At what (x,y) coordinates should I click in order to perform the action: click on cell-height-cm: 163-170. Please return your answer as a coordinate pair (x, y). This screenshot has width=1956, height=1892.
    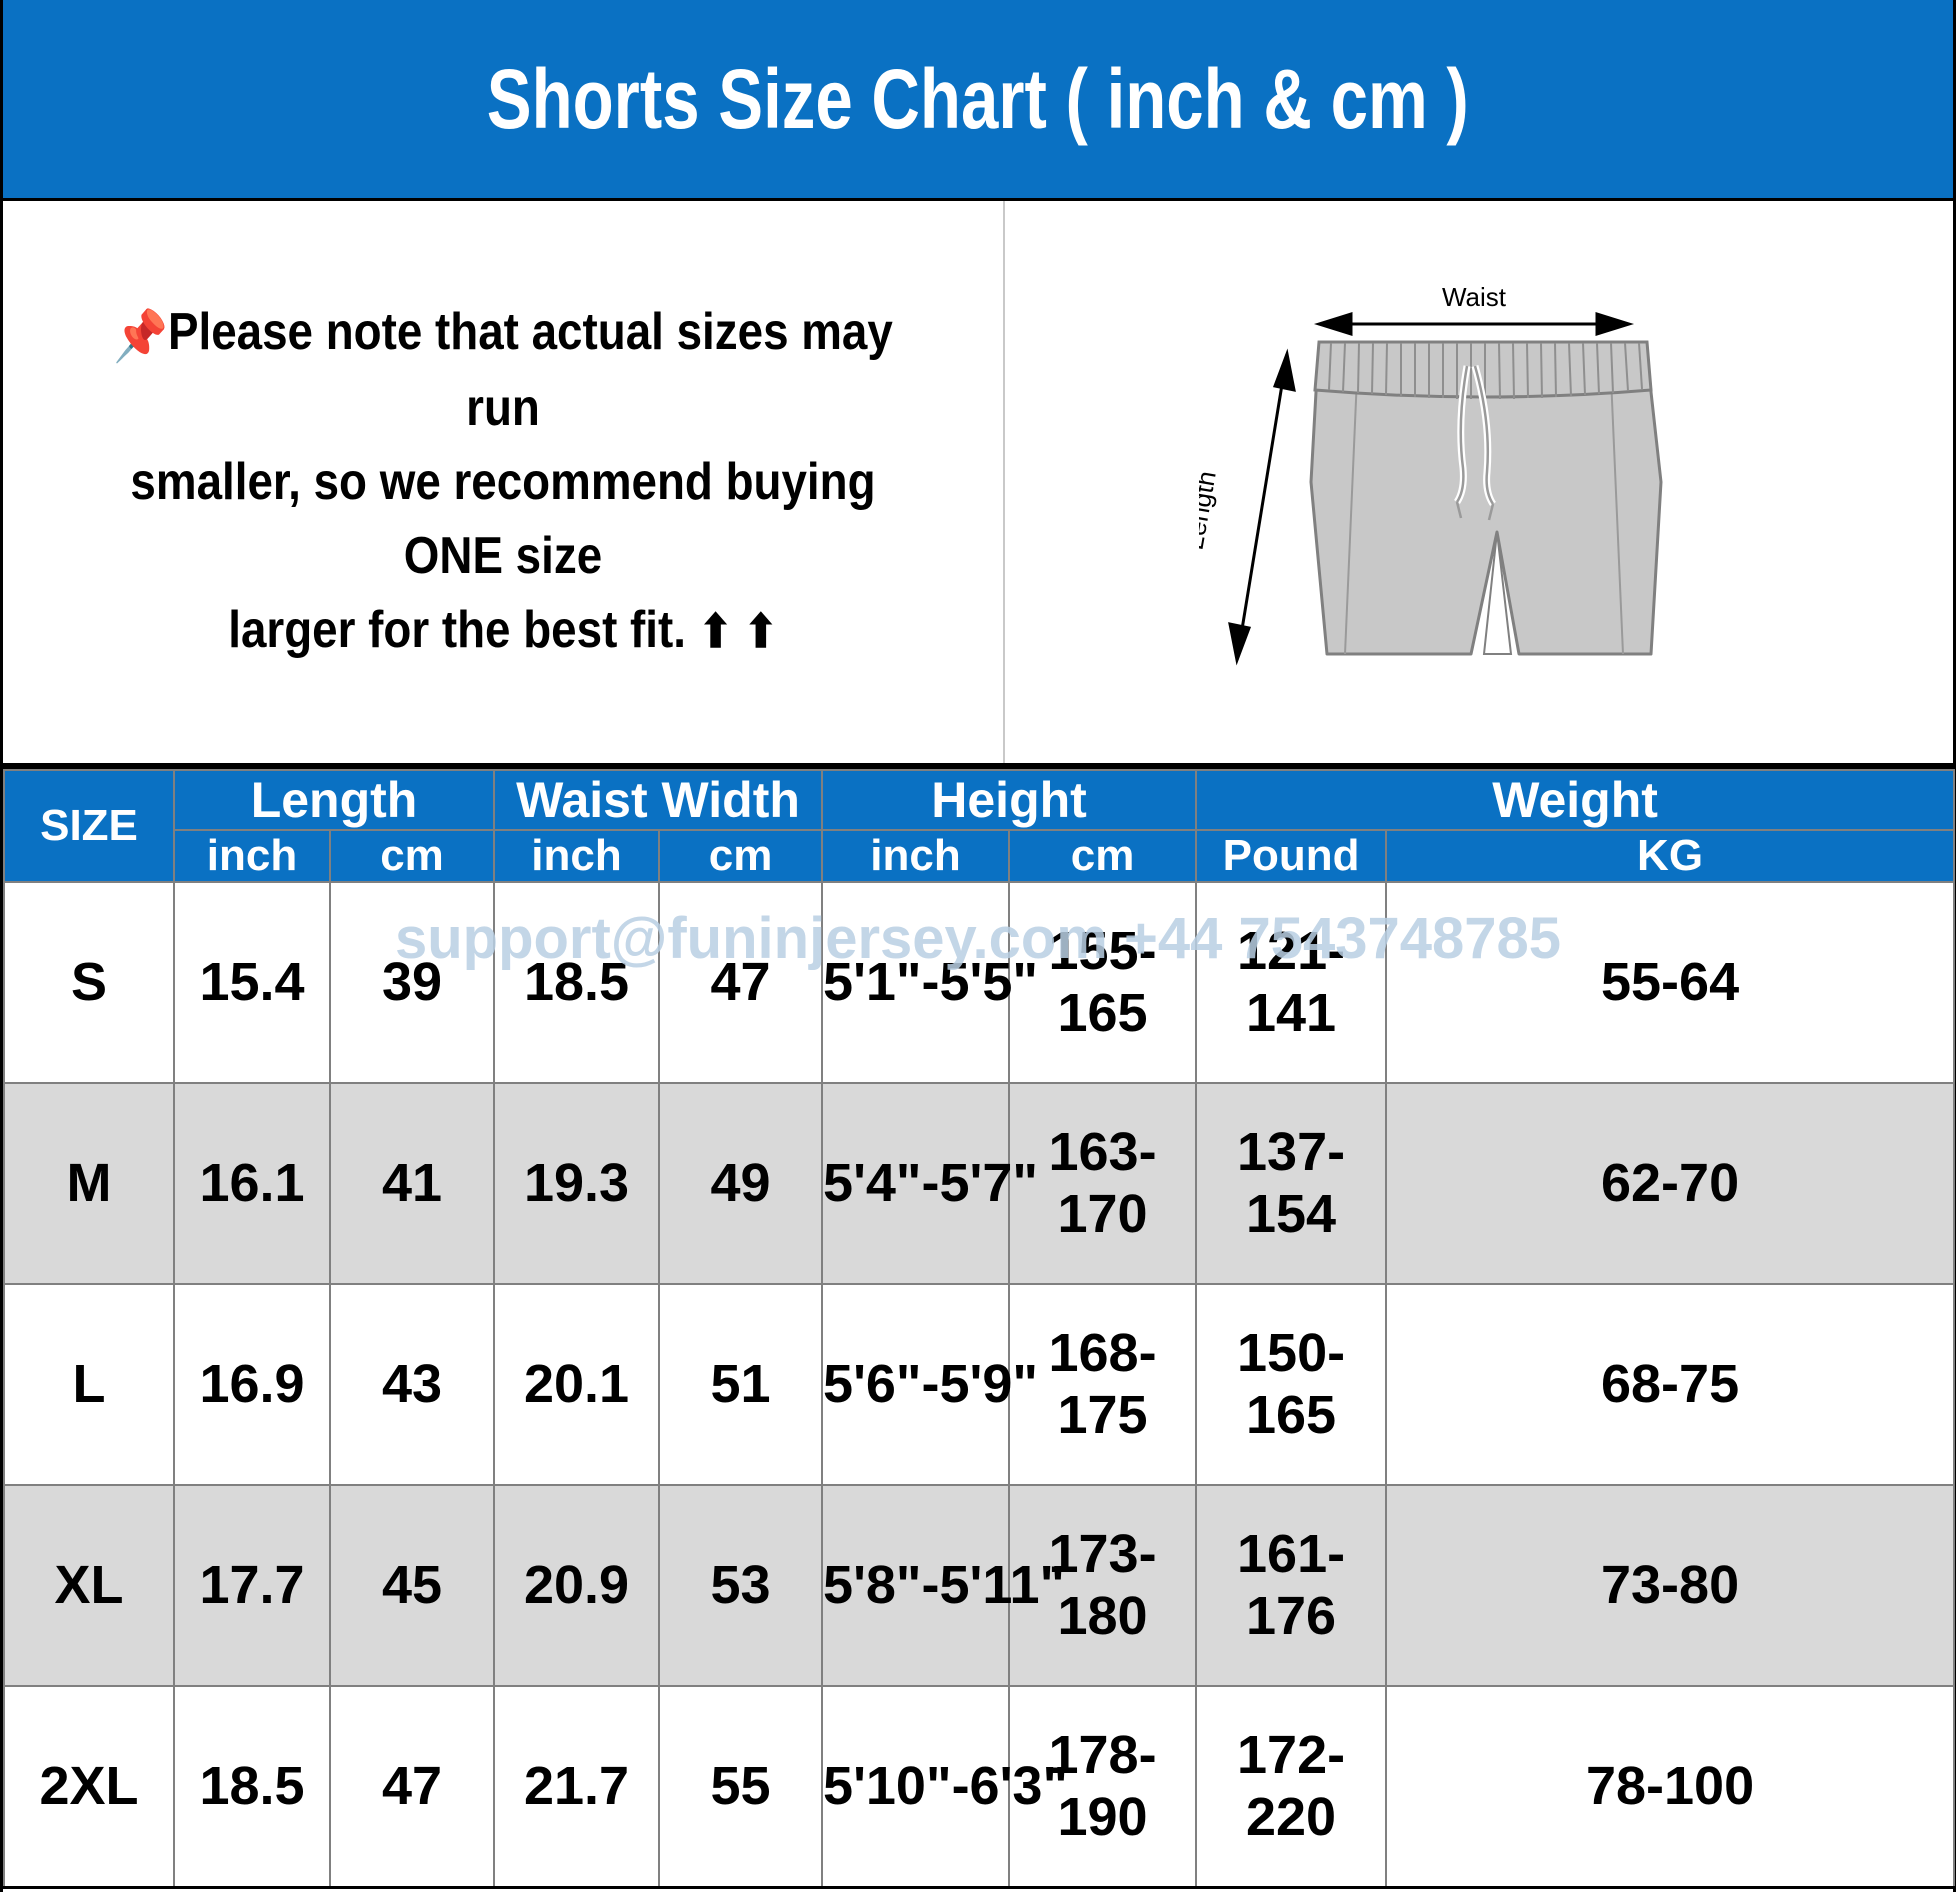
    Looking at the image, I should click on (1103, 1183).